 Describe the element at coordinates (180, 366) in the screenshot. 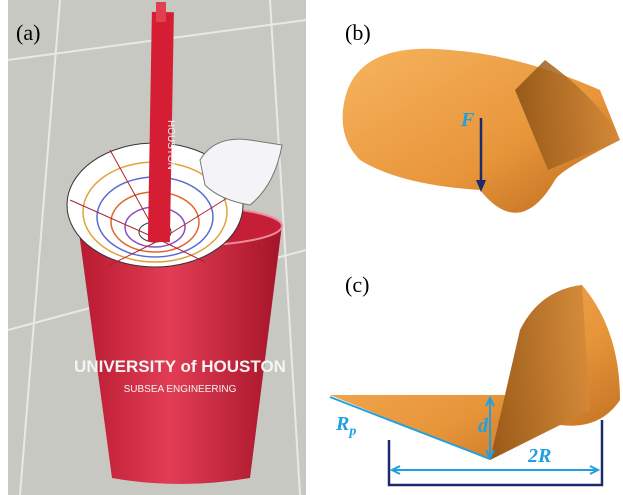

I see `cup-title: UNIVERSITY of HOUSTON` at that location.